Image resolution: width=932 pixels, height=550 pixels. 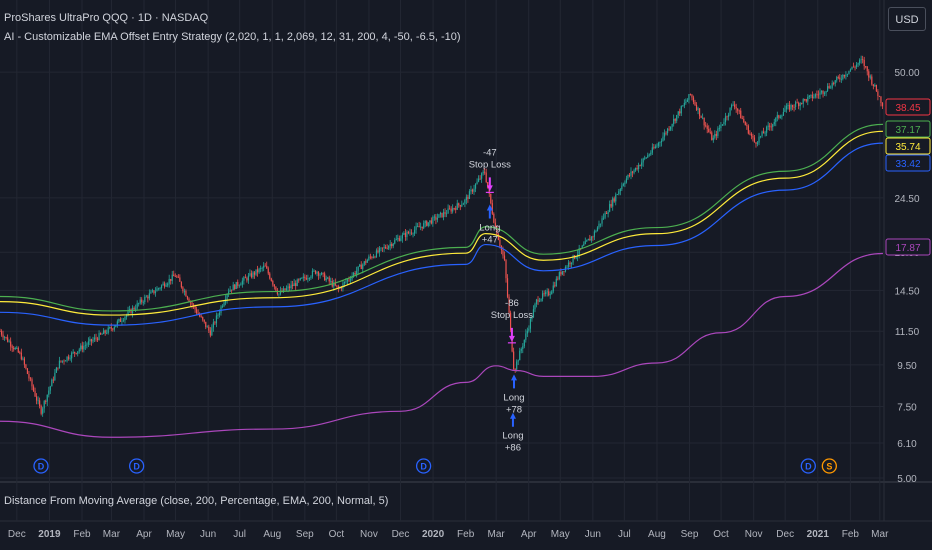 I want to click on price-labels: 38.45 37.17 35.74 33.42 17.87, so click(x=908, y=177).